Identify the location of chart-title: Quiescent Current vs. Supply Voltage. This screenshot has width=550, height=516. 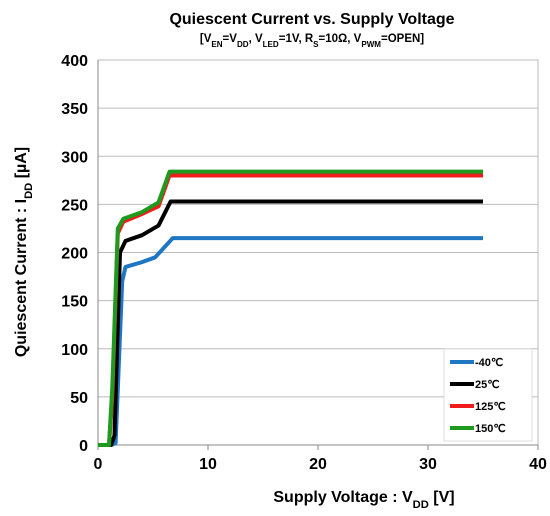
(311, 19).